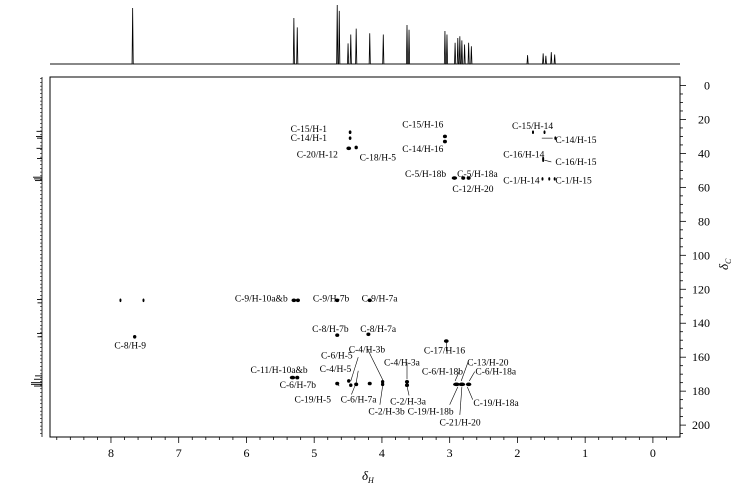 The width and height of the screenshot is (755, 493). Describe the element at coordinates (279, 371) in the screenshot. I see `peak-annotation: C-11/H-10a&b` at that location.